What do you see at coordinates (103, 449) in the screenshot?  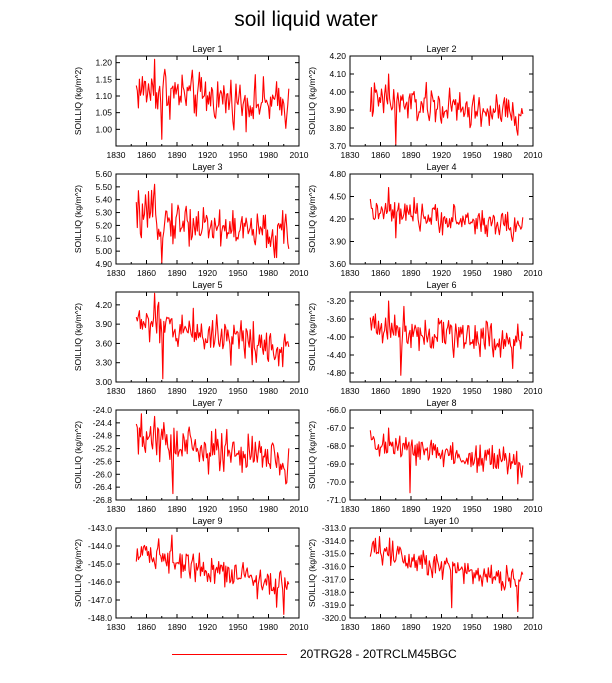 I see `y-tick-label: -25.2` at bounding box center [103, 449].